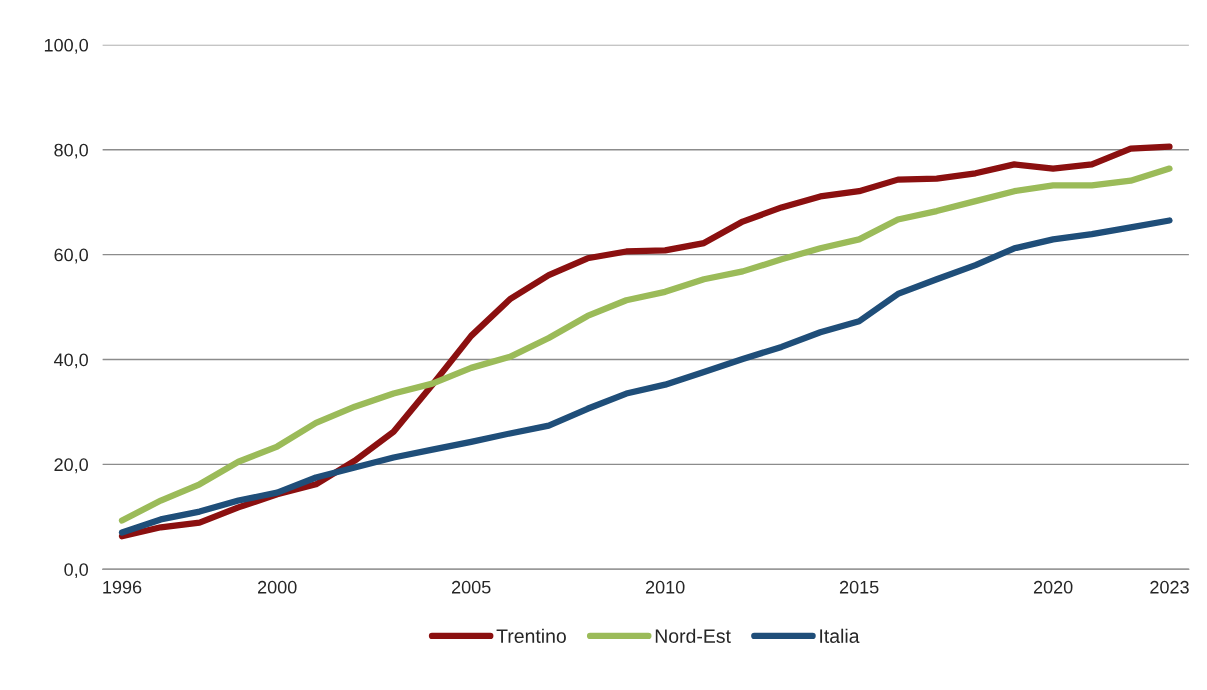 This screenshot has height=690, width=1207. Describe the element at coordinates (840, 635) in the screenshot. I see `legend-label: Italia` at that location.